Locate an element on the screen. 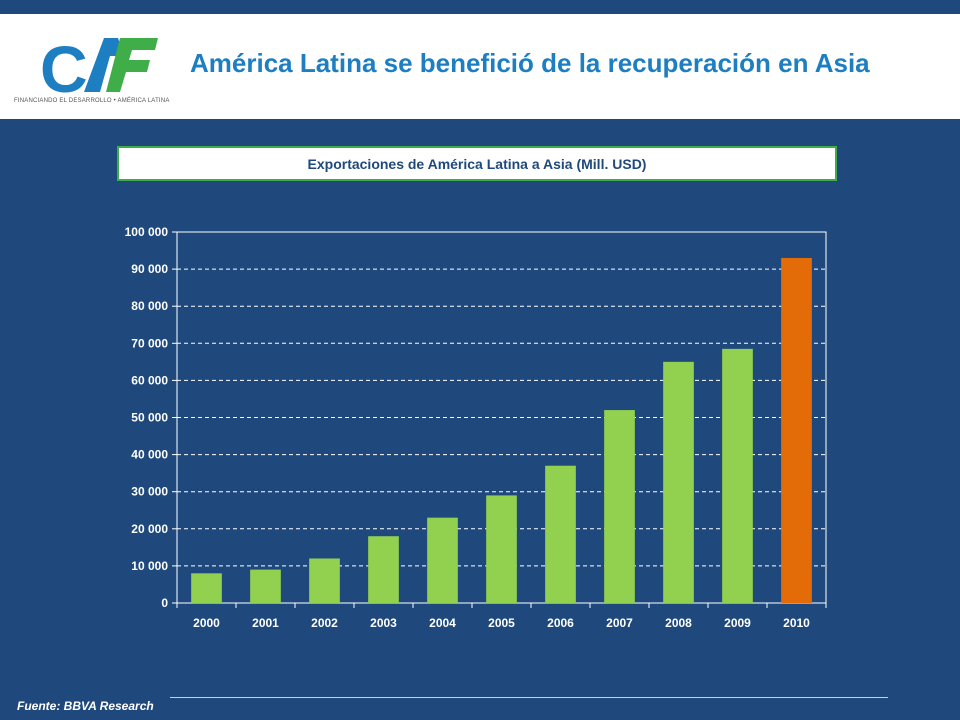  bar-2010 is located at coordinates (796, 430).